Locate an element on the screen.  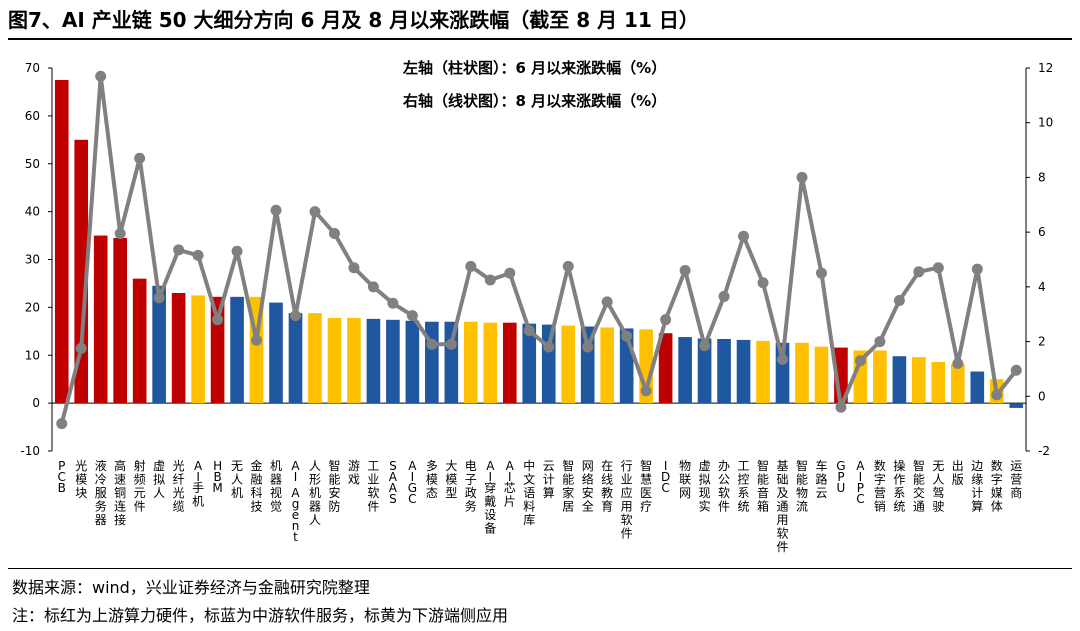
category-label: 智能家居 is located at coordinates (568, 486).